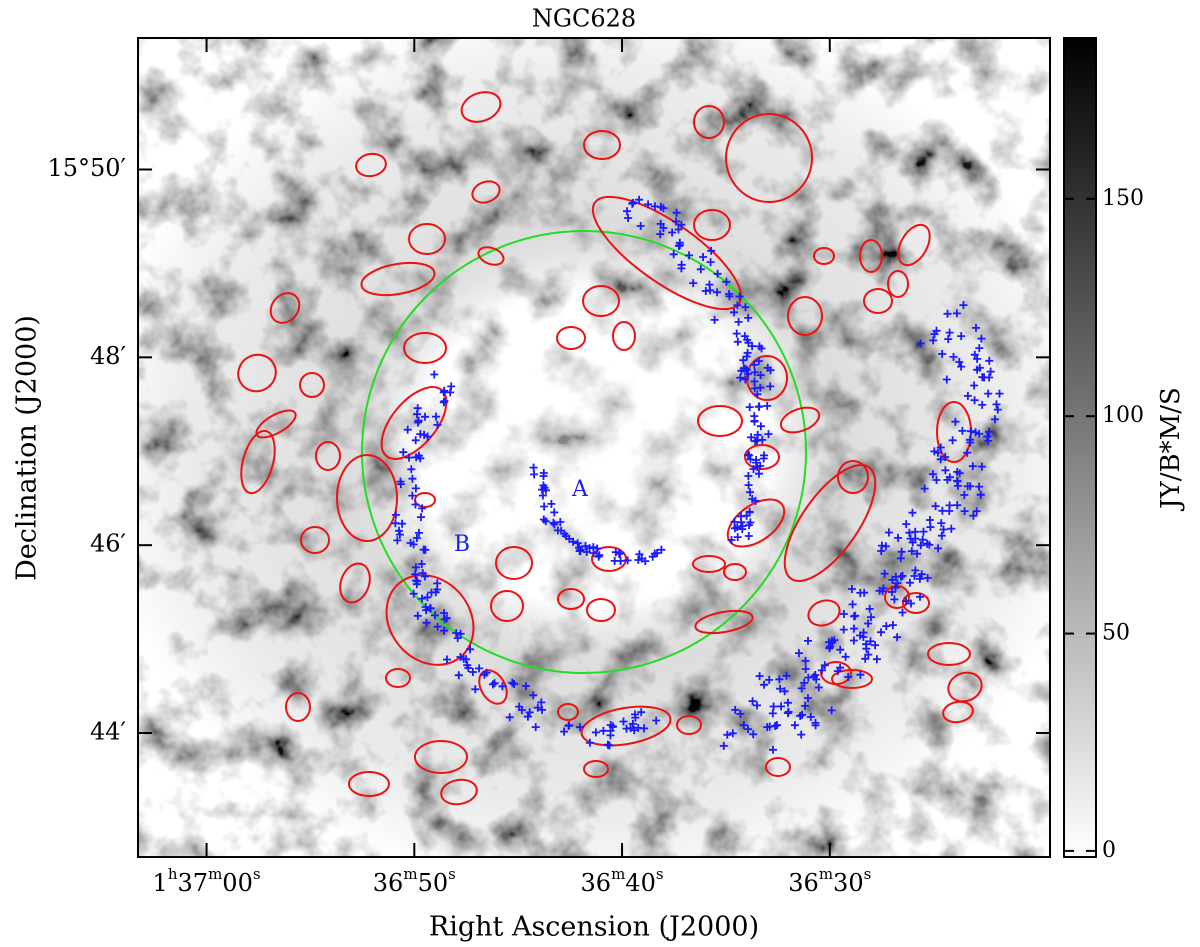  What do you see at coordinates (1123, 415) in the screenshot?
I see `colorbar-tick-label: 100` at bounding box center [1123, 415].